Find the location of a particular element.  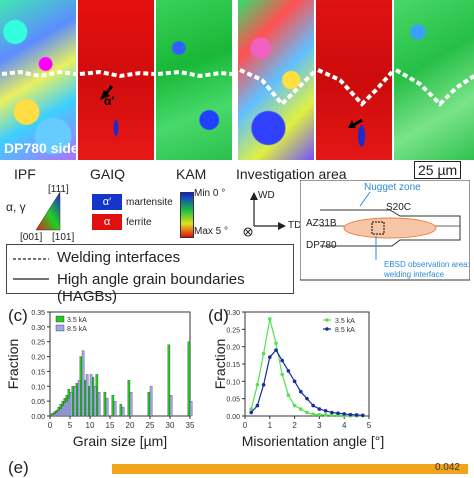

chart-c-xtick-label: 0 is located at coordinates (50, 425).